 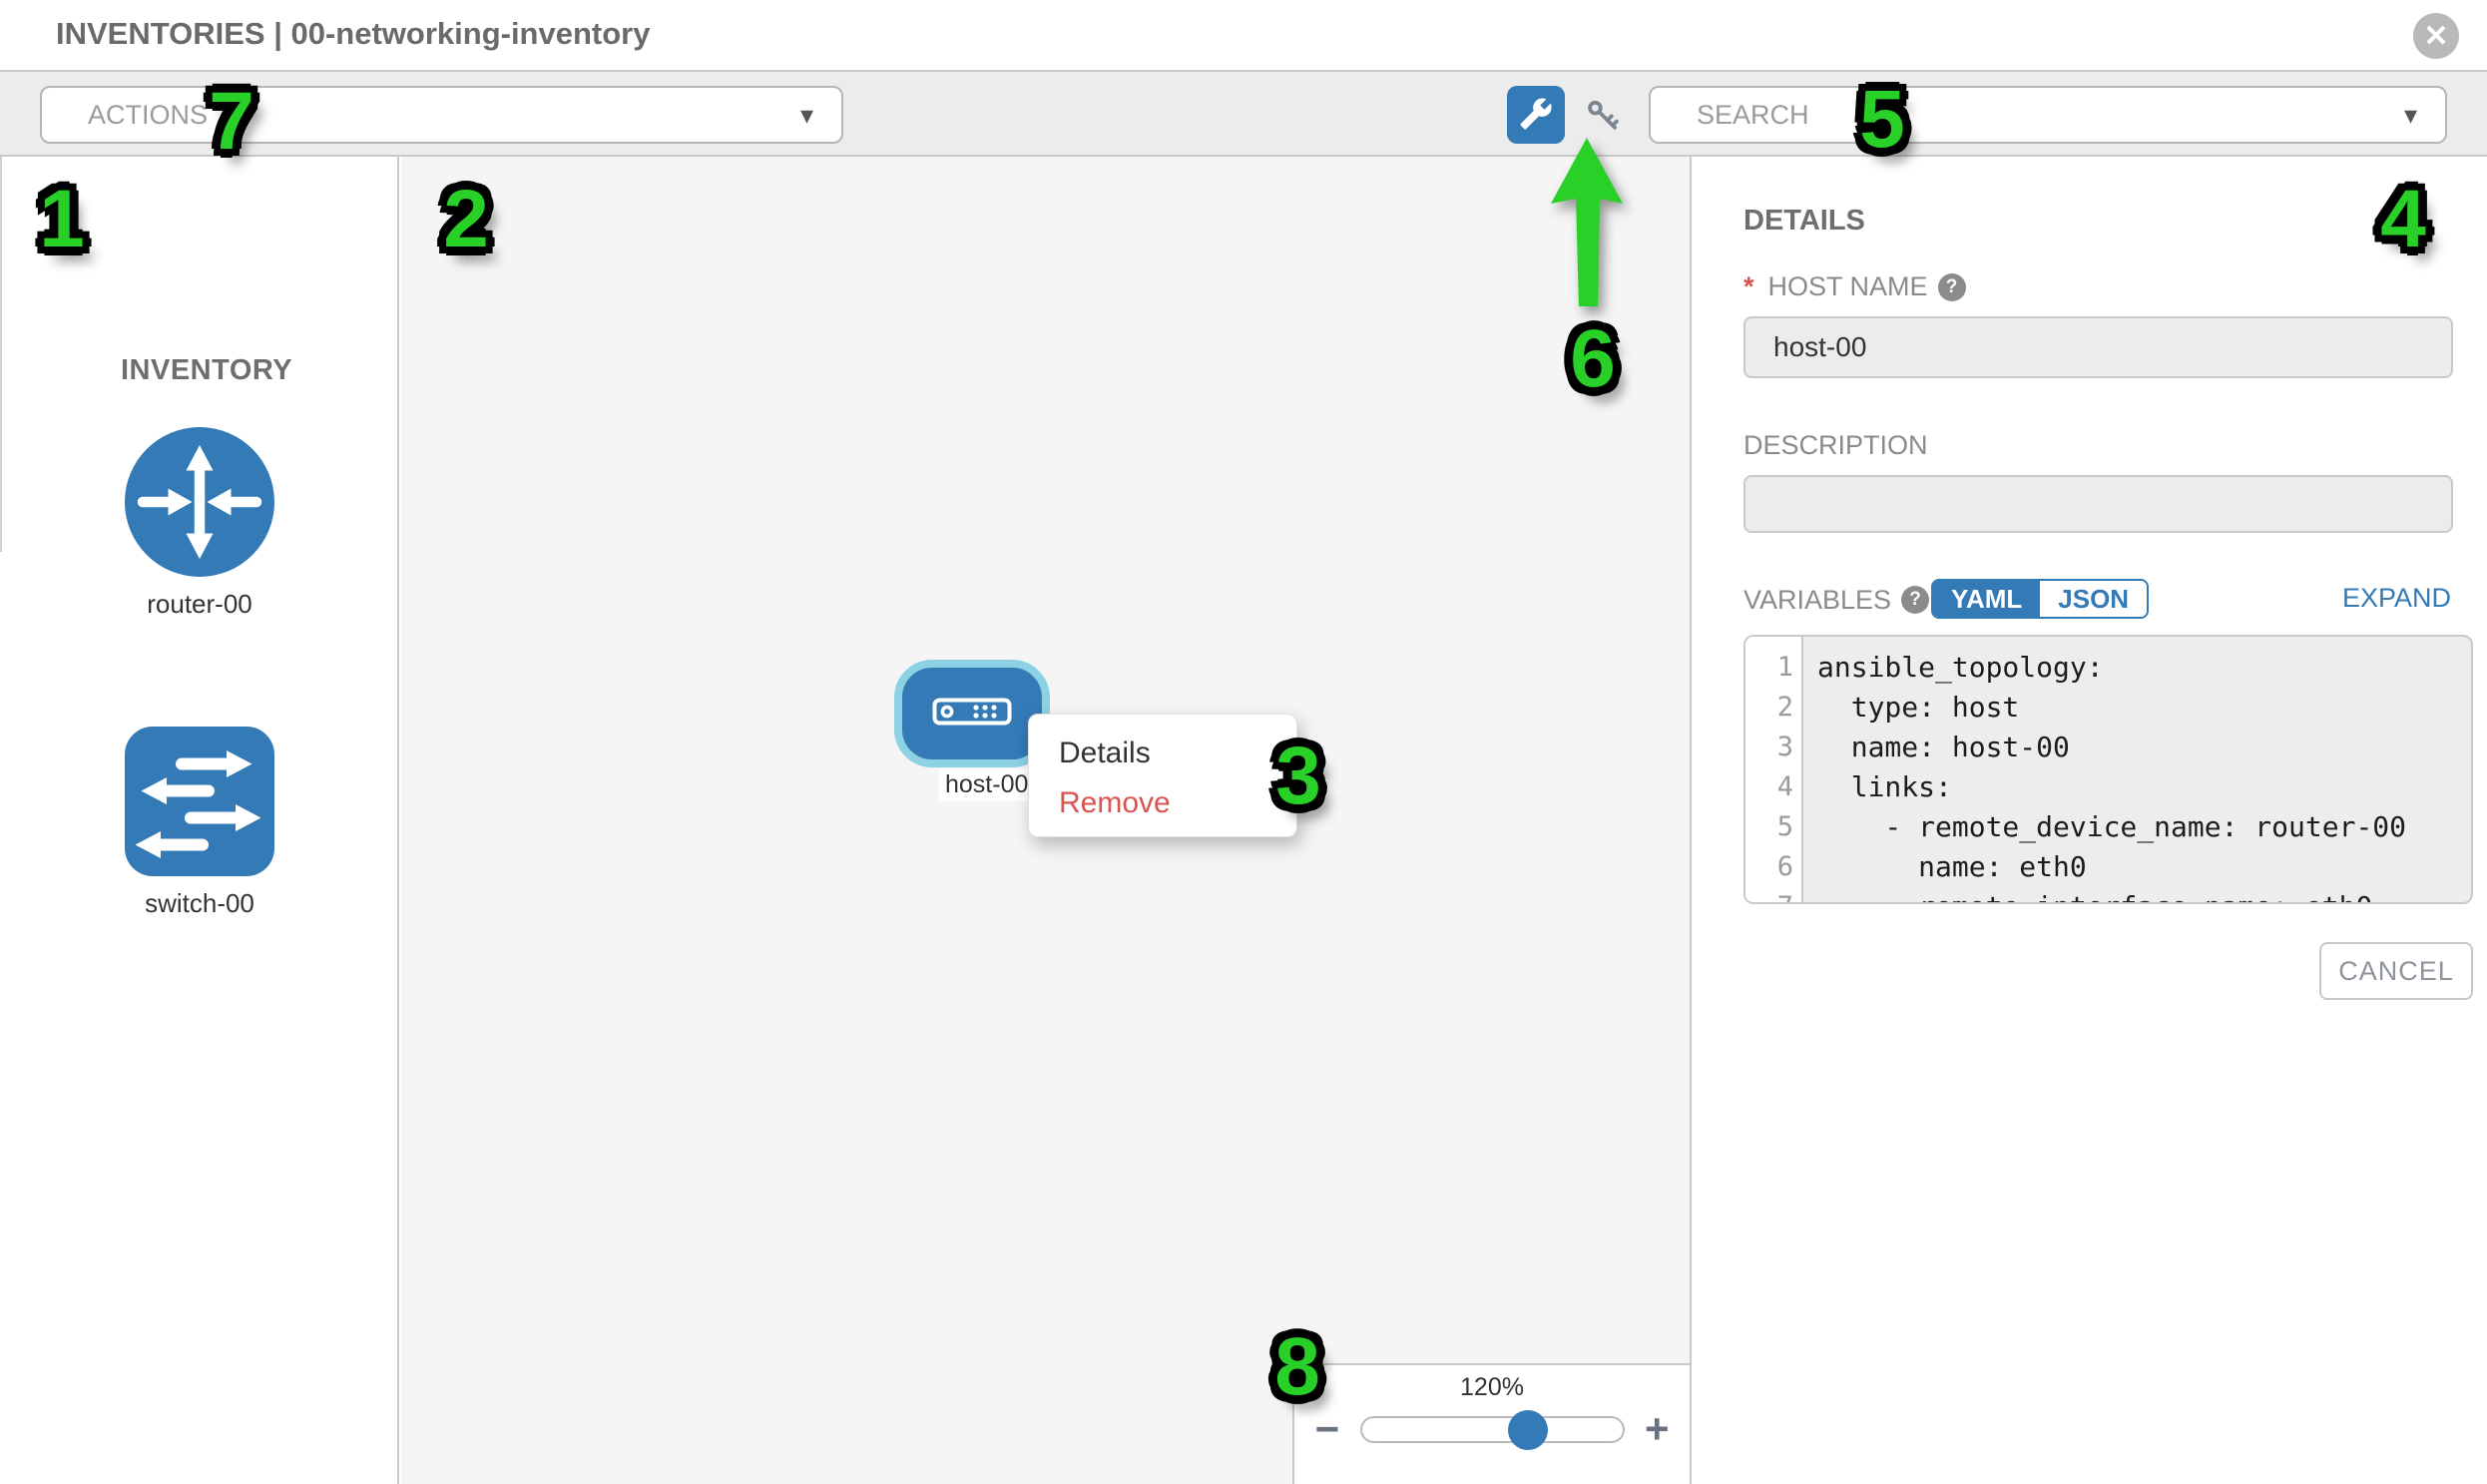 What do you see at coordinates (2108, 866) in the screenshot?
I see `code-line: 6 name: eth0` at bounding box center [2108, 866].